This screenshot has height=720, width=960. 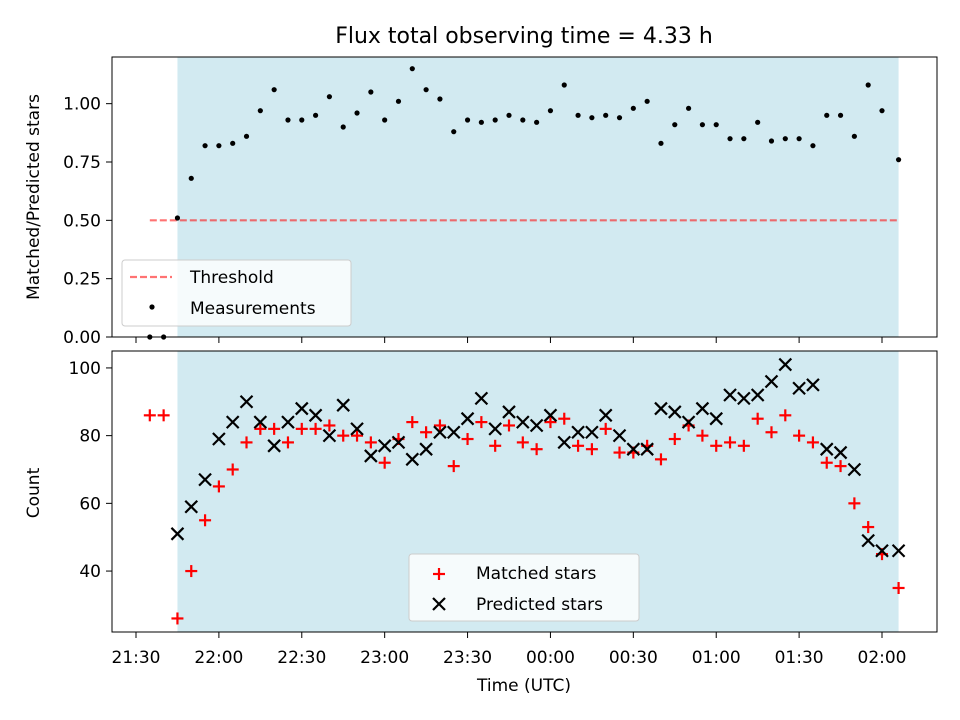 What do you see at coordinates (231, 278) in the screenshot?
I see `legend-threshold-label: Threshold` at bounding box center [231, 278].